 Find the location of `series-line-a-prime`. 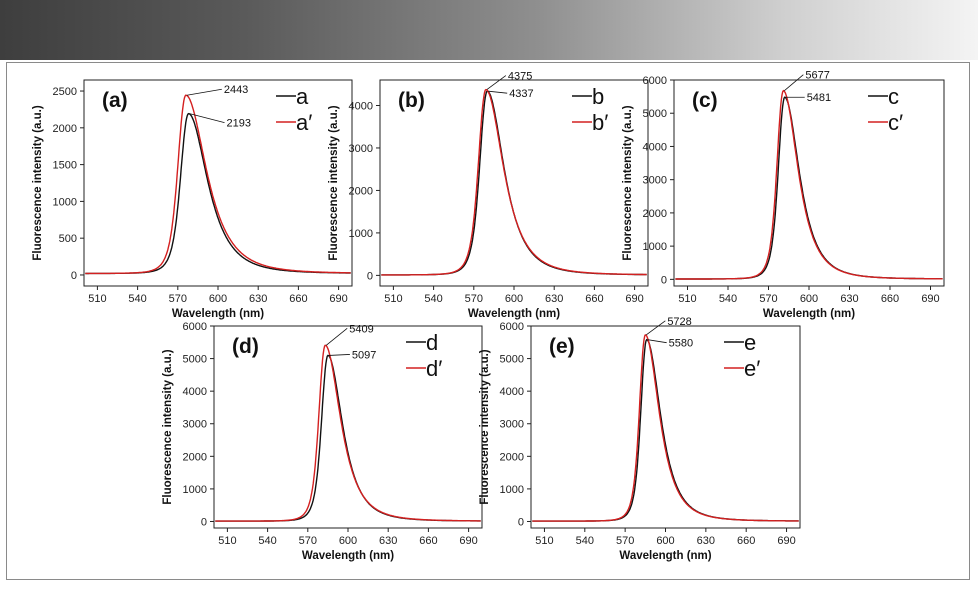

series-line-a-prime is located at coordinates (218, 184).